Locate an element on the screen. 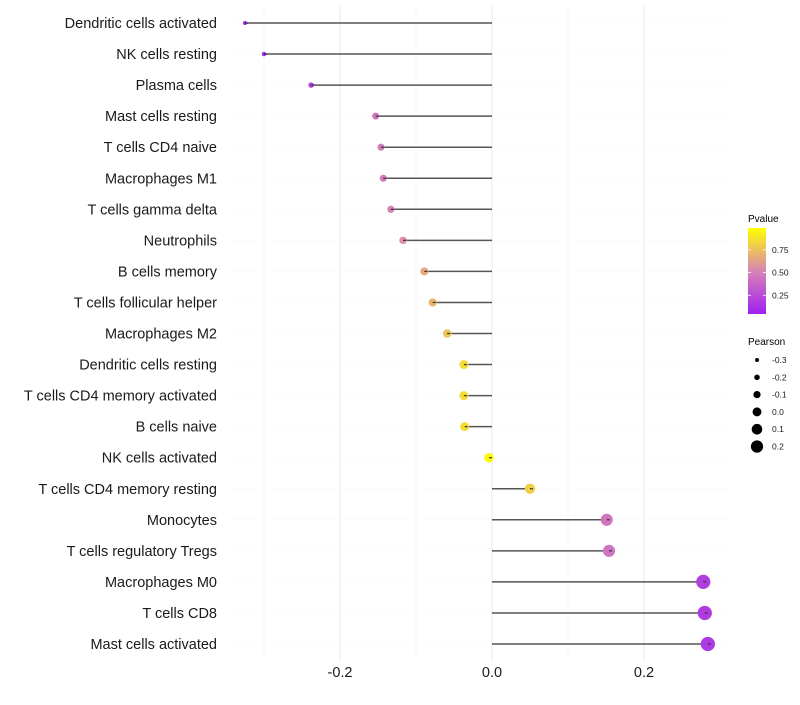  y-tick-label: Mast cells activated is located at coordinates (153, 645).